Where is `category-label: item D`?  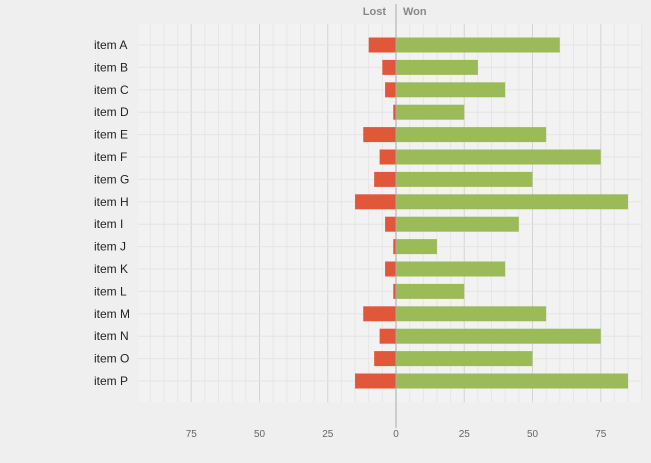
category-label: item D is located at coordinates (111, 112).